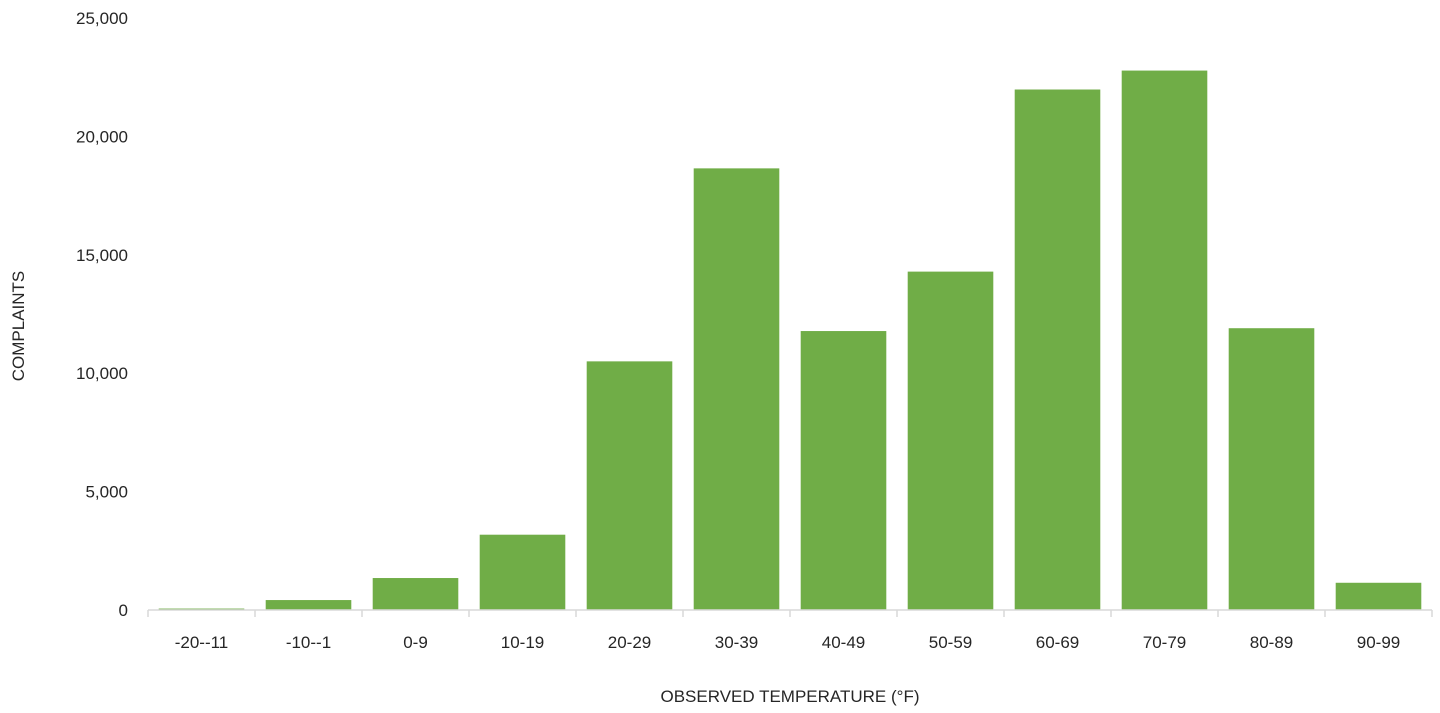 The width and height of the screenshot is (1440, 713). Describe the element at coordinates (308, 642) in the screenshot. I see `x-tick-label: -10--1` at that location.